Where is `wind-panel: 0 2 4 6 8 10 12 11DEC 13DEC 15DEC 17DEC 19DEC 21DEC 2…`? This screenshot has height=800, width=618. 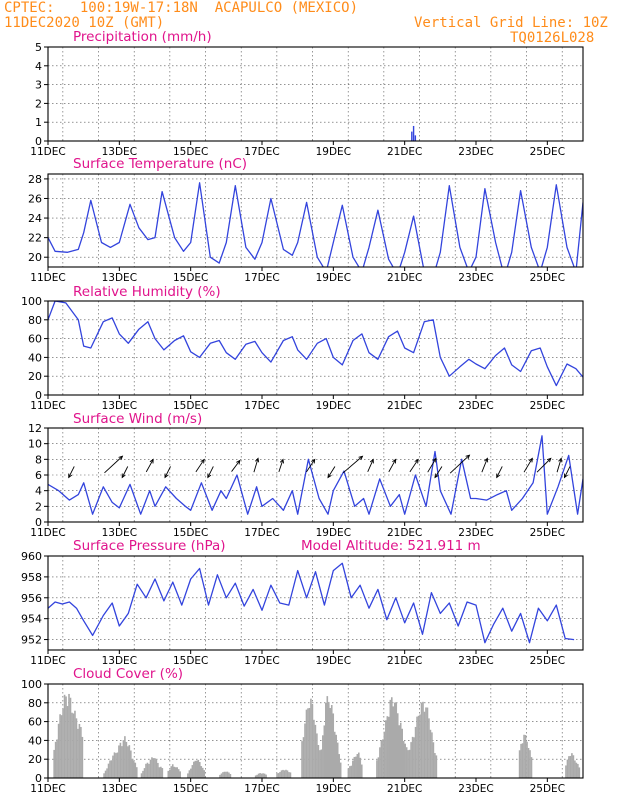 wind-panel: 0 2 4 6 8 10 12 11DEC 13DEC 15DEC 17DEC 19DEC 21DEC 2… is located at coordinates (306, 475).